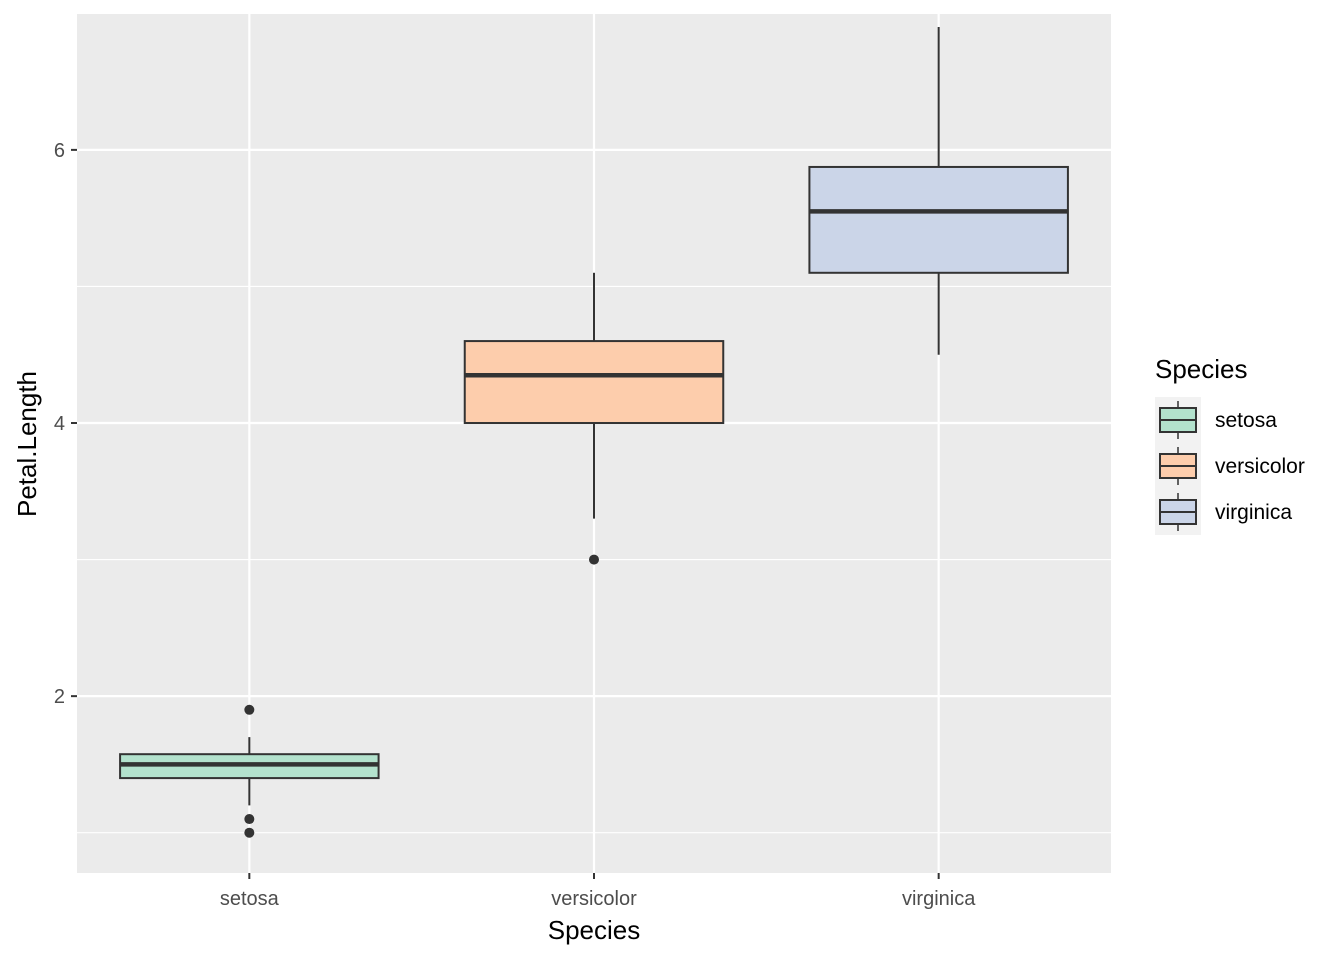  Describe the element at coordinates (1178, 512) in the screenshot. I see `legend-key-virginica` at that location.